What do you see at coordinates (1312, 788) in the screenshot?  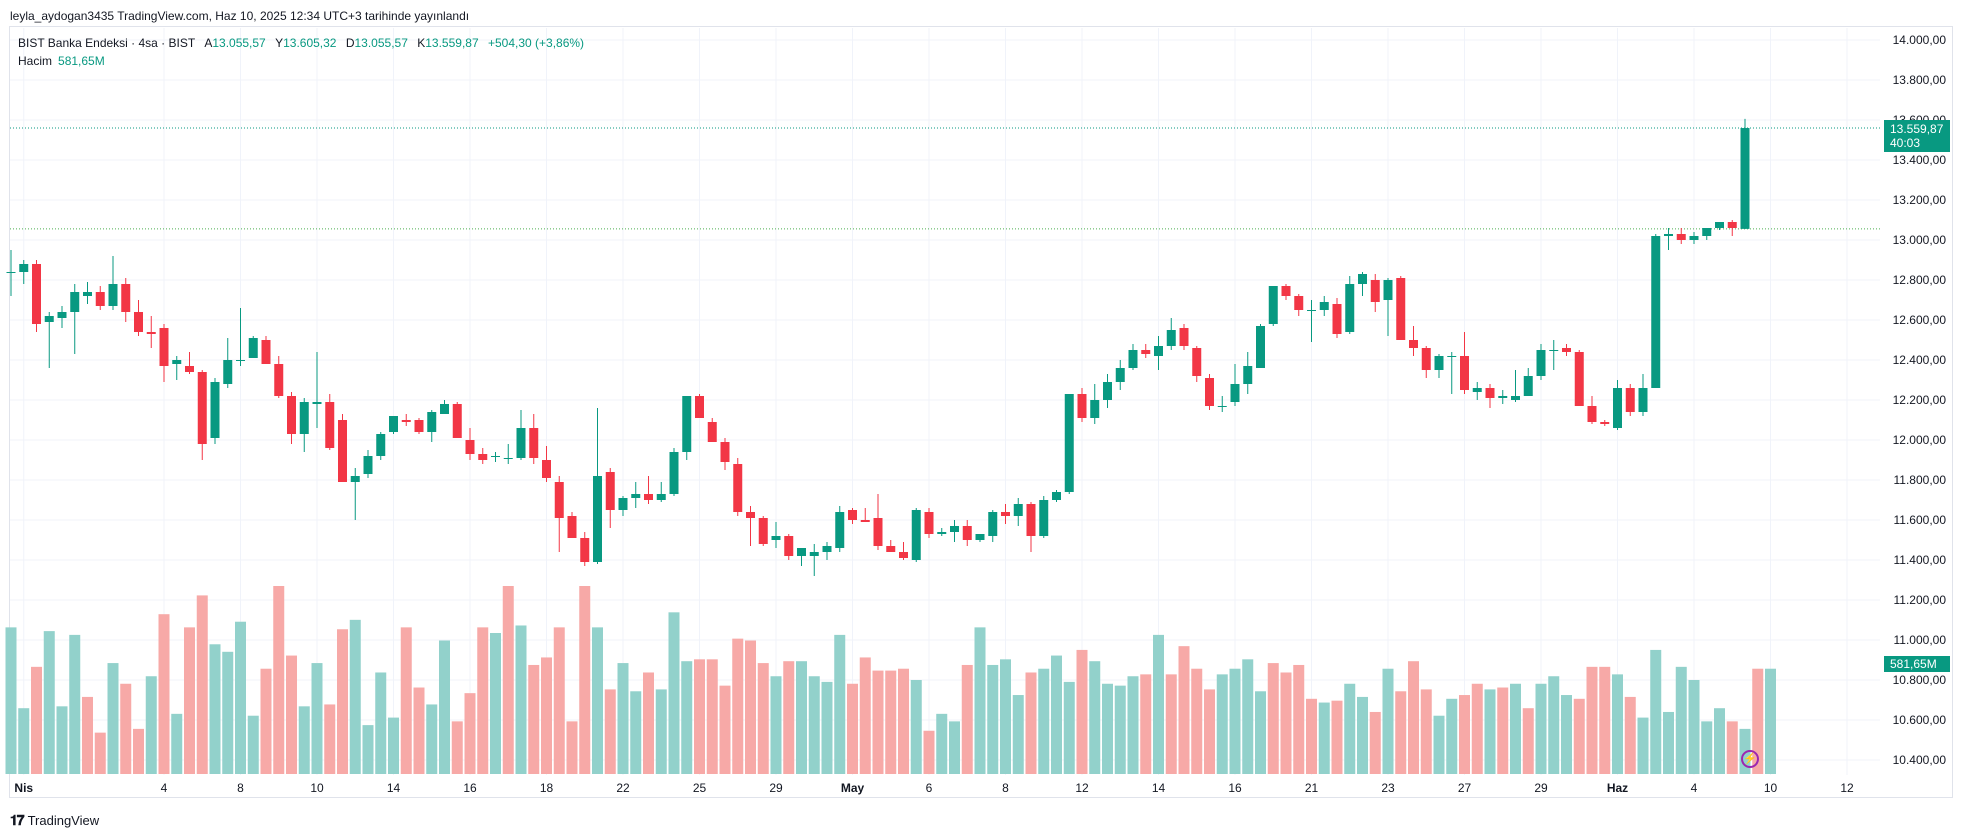 I see `x-tick-label: 21` at bounding box center [1312, 788].